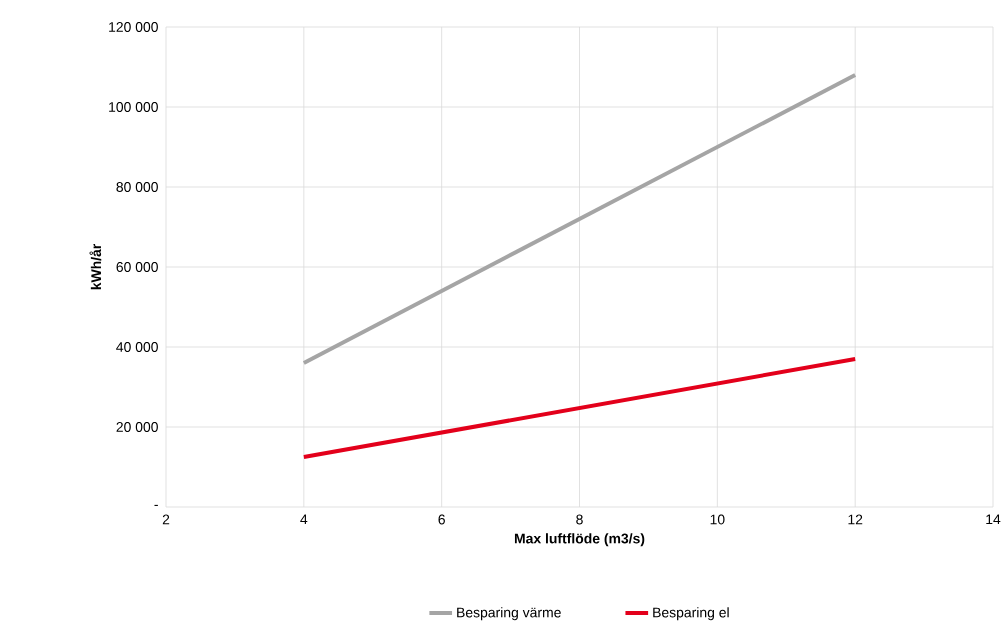 The image size is (1007, 627). Describe the element at coordinates (579, 540) in the screenshot. I see `x-axis-title: Max luftflöde (m3/s)` at that location.